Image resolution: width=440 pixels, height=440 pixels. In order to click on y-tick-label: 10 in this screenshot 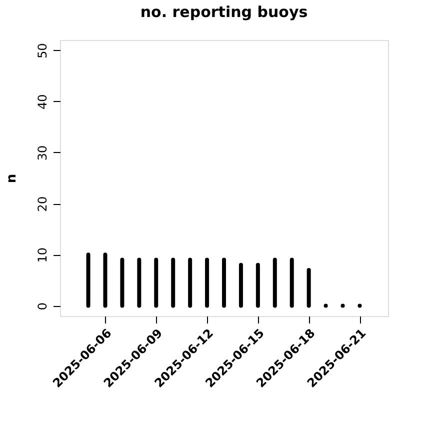, I will do `click(43, 255)`.